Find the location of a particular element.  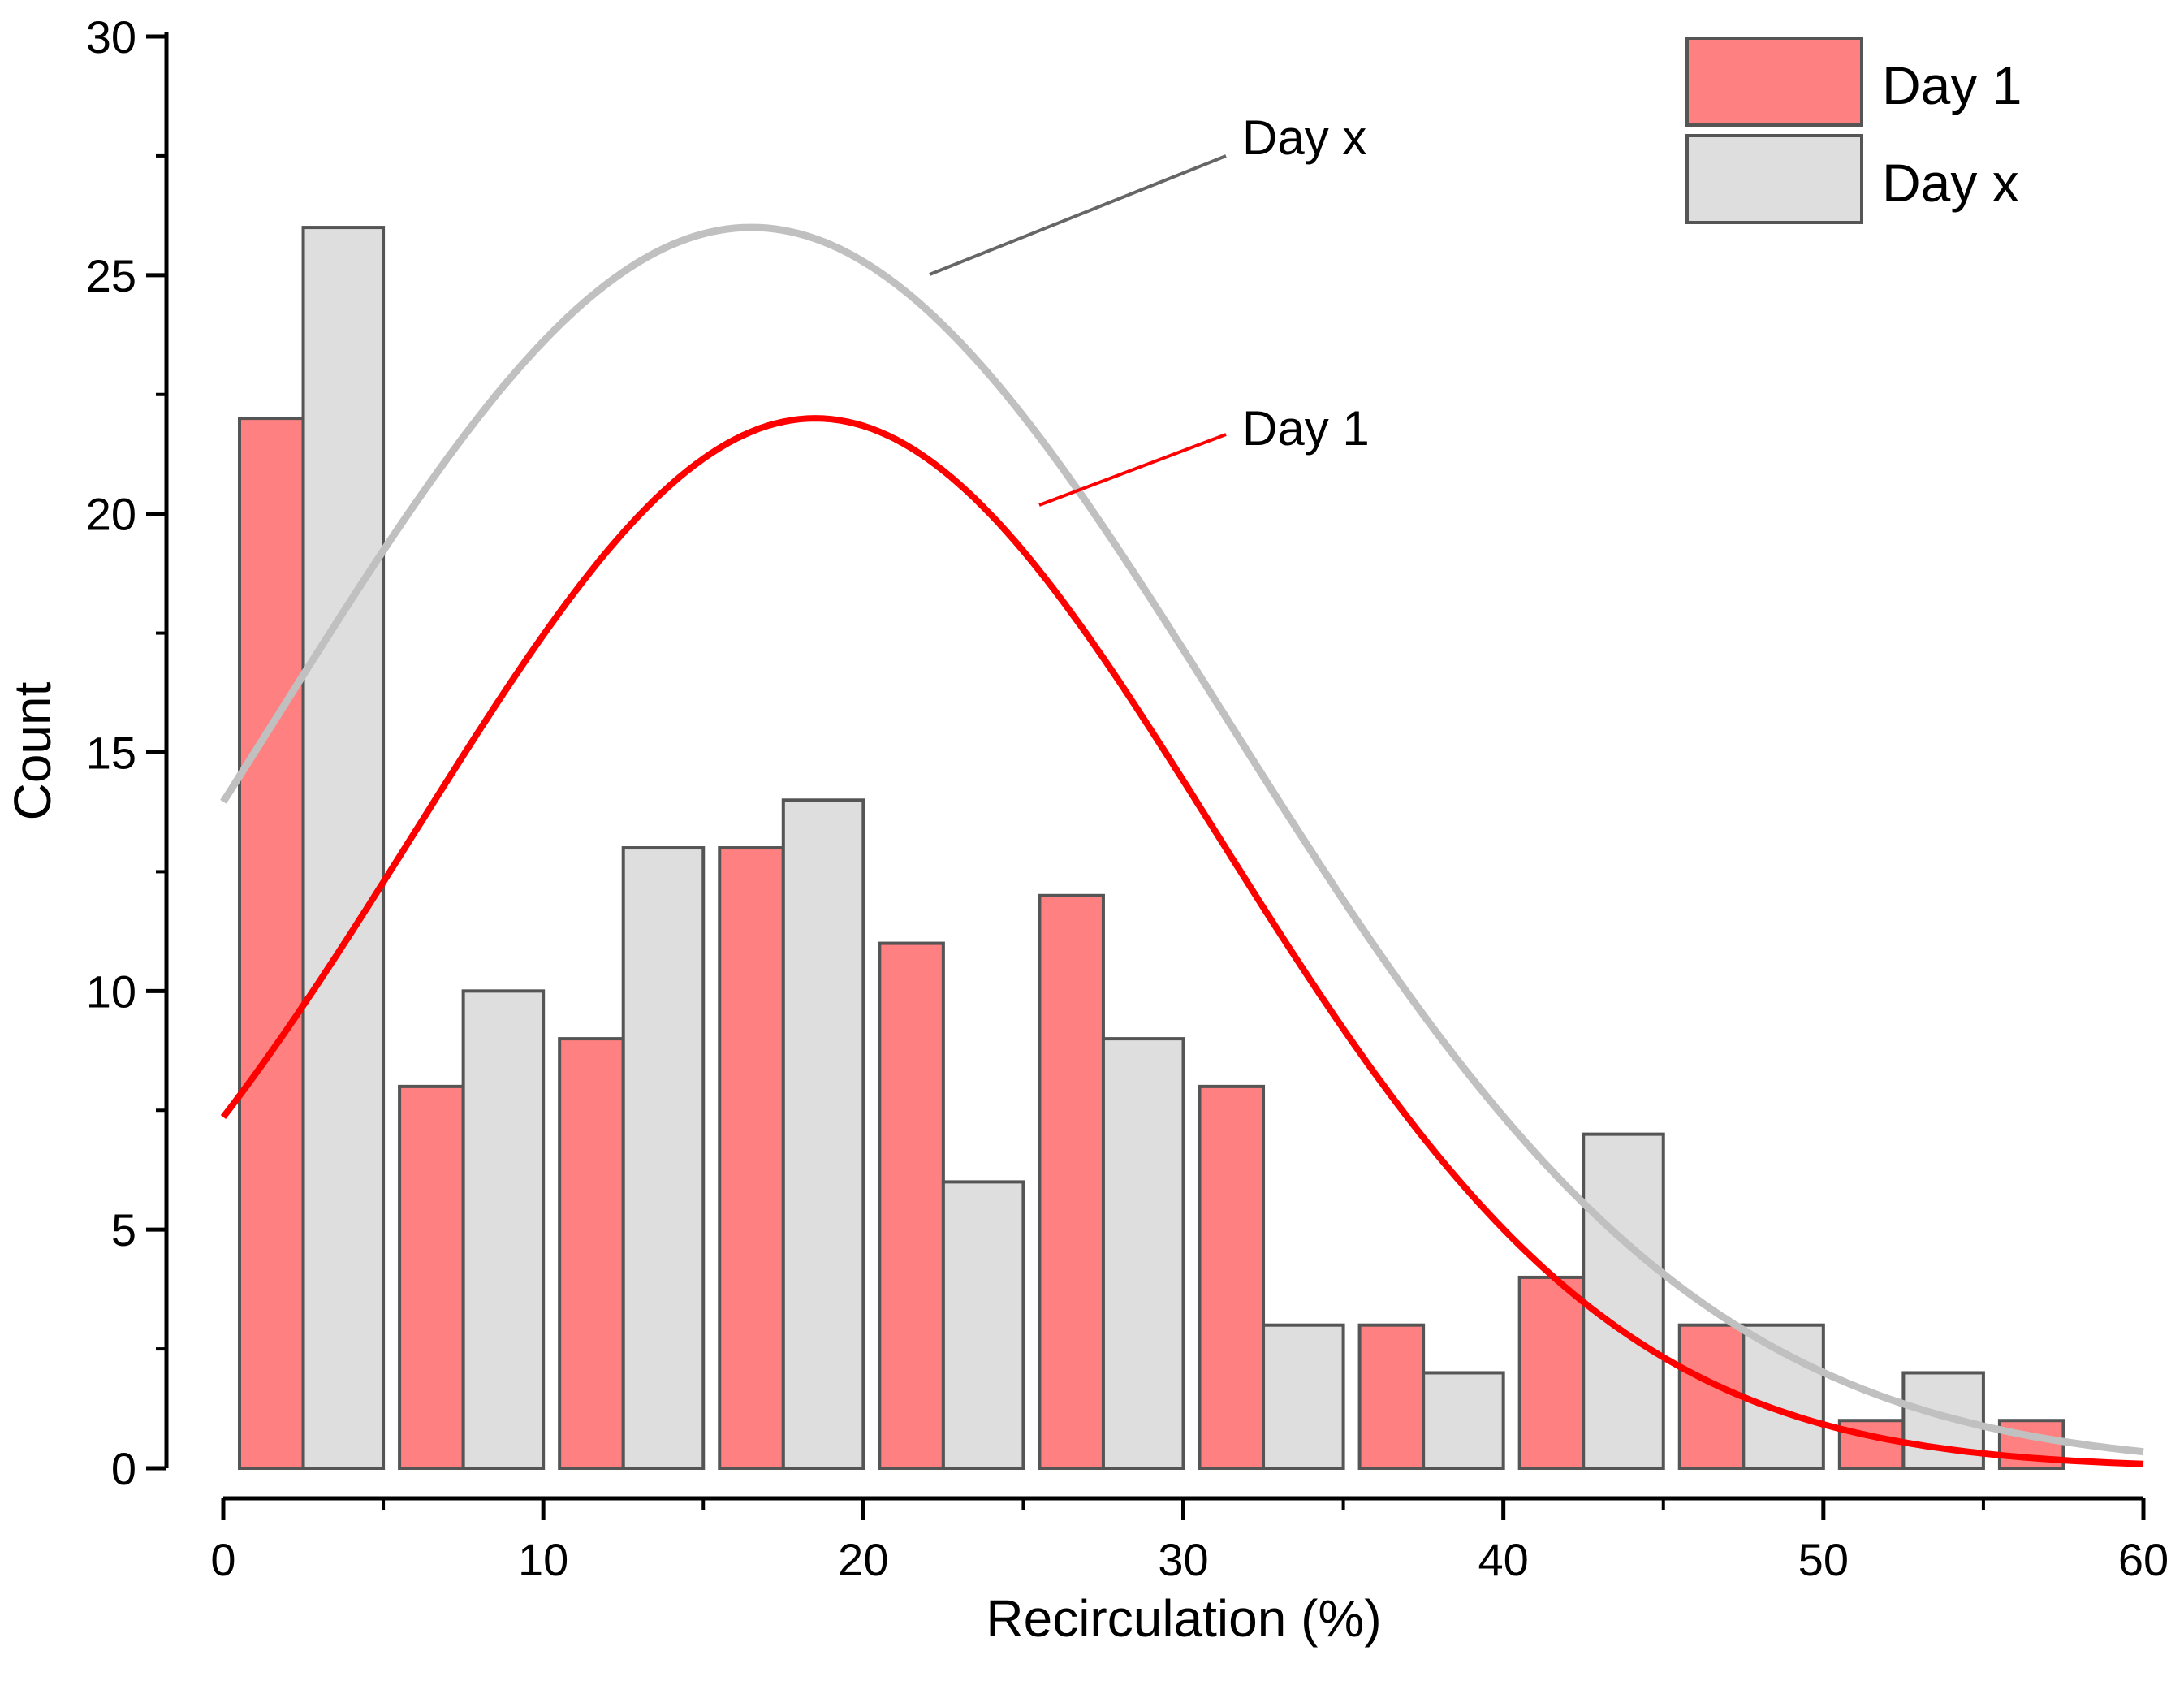

x-axis-title: Recirculation (%) is located at coordinates (1183, 1618).